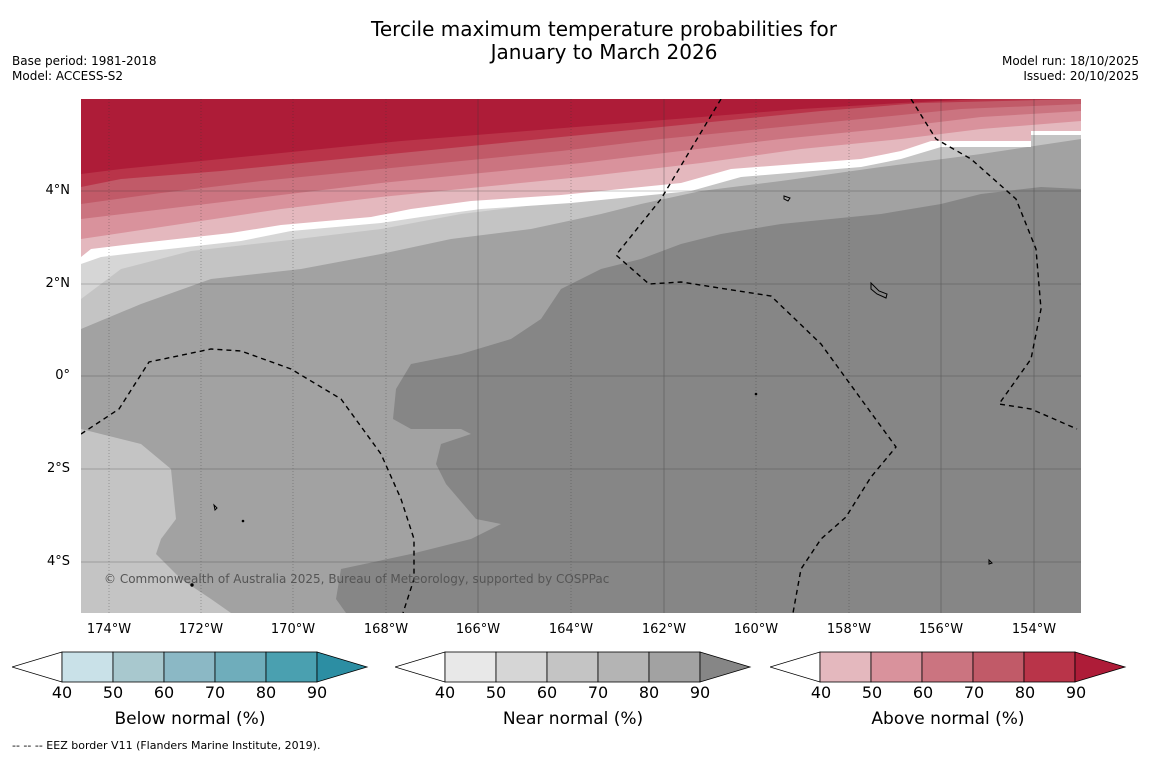 The height and width of the screenshot is (758, 1150). Describe the element at coordinates (1076, 692) in the screenshot. I see `cbar-above-tick: 90` at that location.